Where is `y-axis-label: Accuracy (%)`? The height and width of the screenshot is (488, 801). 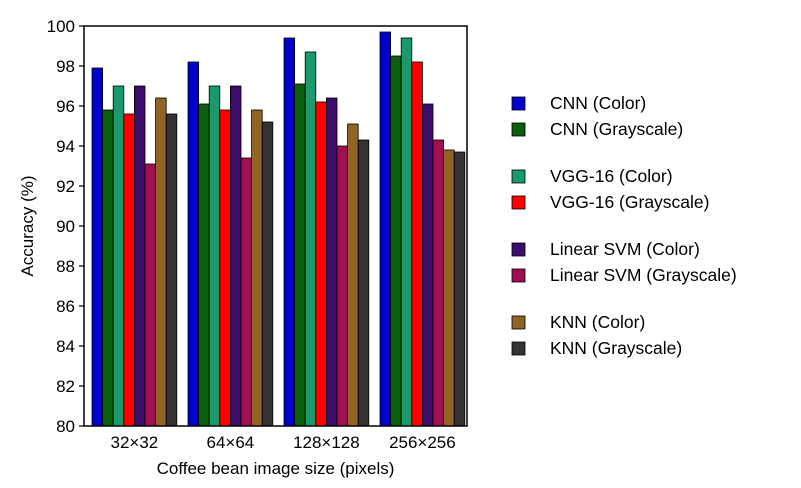 y-axis-label: Accuracy (%) is located at coordinates (27, 225).